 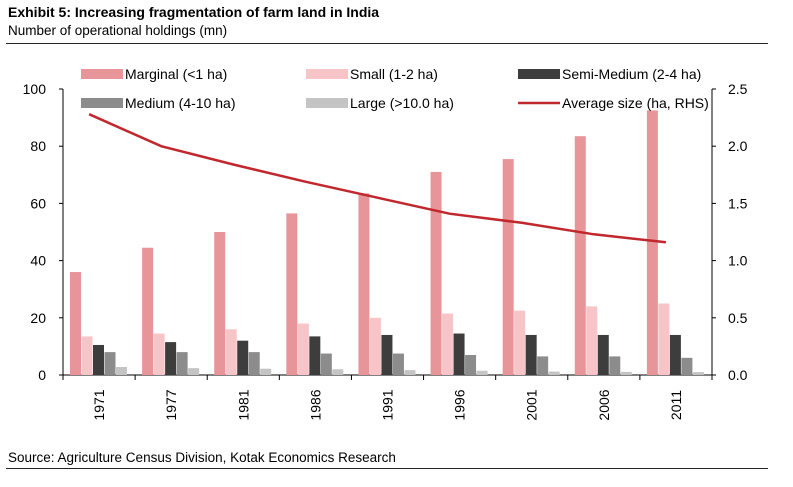 I want to click on bar-large-1977, so click(x=194, y=371).